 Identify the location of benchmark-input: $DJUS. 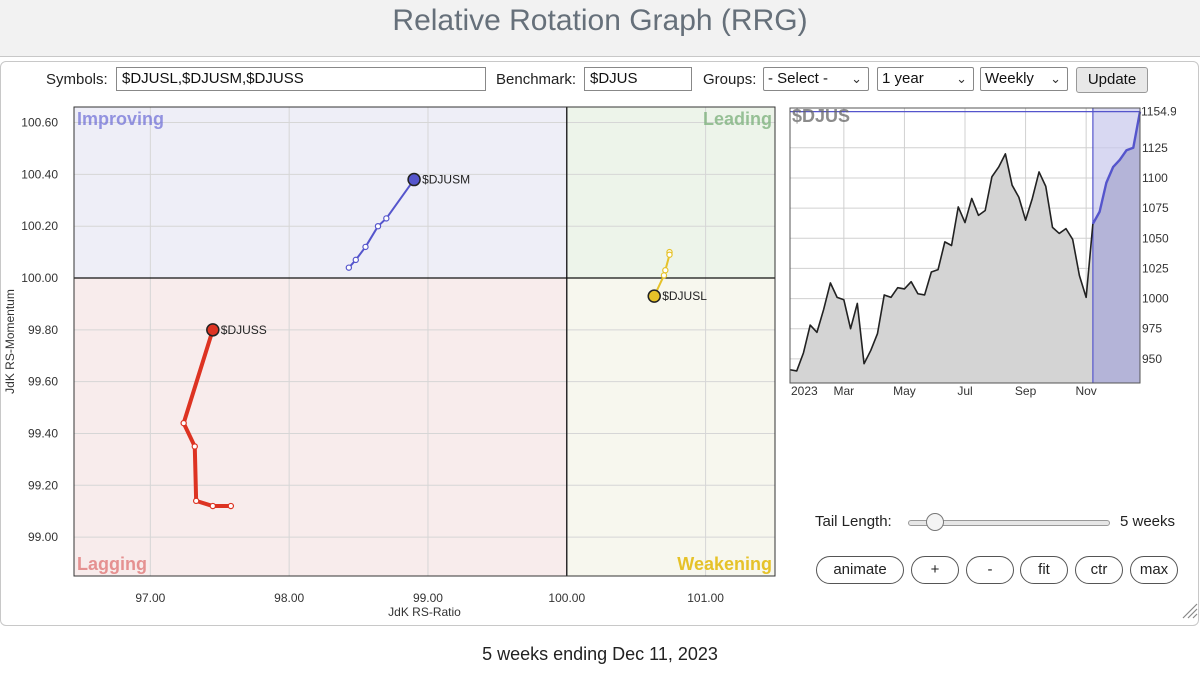
(638, 79).